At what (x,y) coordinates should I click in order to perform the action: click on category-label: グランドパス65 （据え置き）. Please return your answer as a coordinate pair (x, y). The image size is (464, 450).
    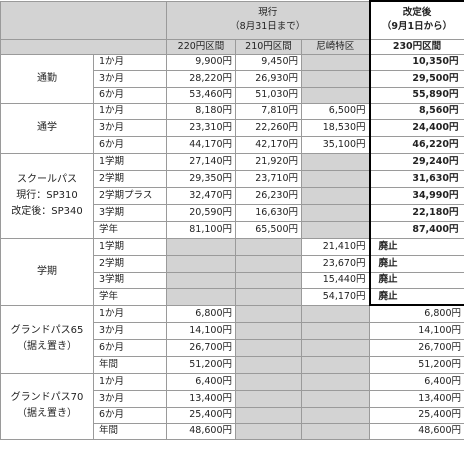
    Looking at the image, I should click on (47, 339).